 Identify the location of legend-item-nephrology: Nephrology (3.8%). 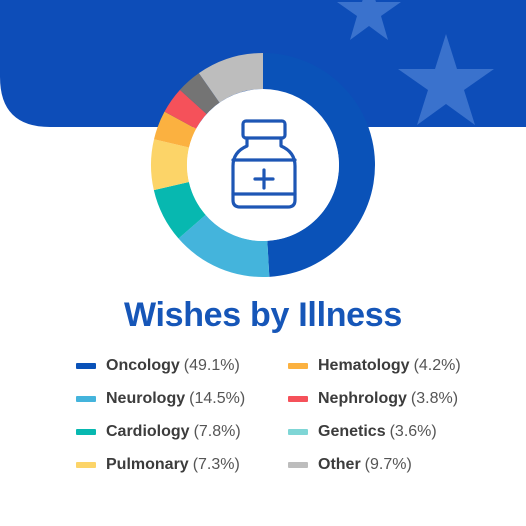
(388, 398).